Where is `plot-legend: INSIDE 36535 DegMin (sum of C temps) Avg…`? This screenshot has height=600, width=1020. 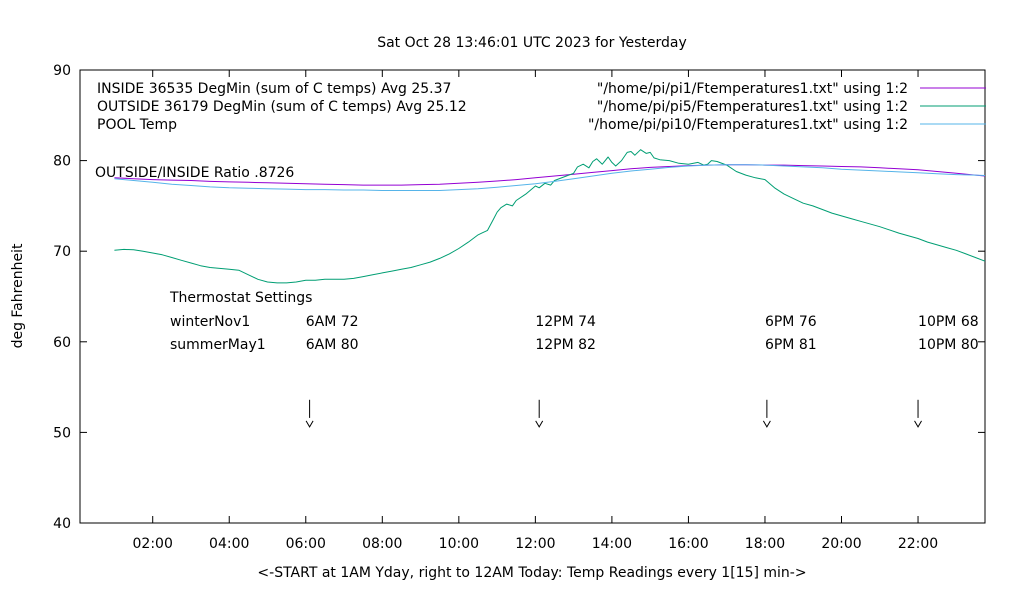
plot-legend: INSIDE 36535 DegMin (sum of C temps) Avg… is located at coordinates (541, 107).